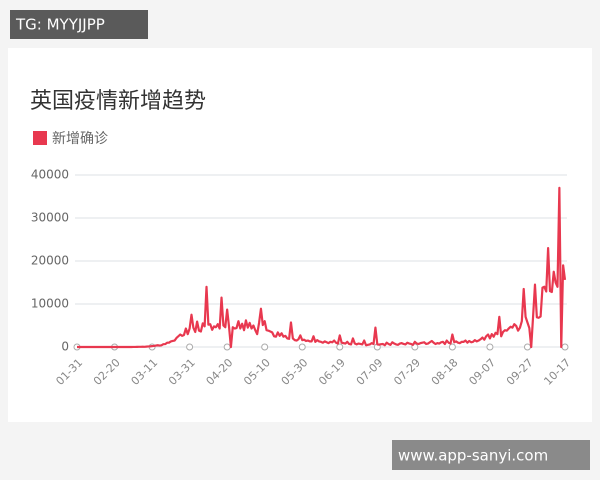 This screenshot has height=480, width=600. Describe the element at coordinates (65, 347) in the screenshot. I see `y-tick-label: 0` at that location.